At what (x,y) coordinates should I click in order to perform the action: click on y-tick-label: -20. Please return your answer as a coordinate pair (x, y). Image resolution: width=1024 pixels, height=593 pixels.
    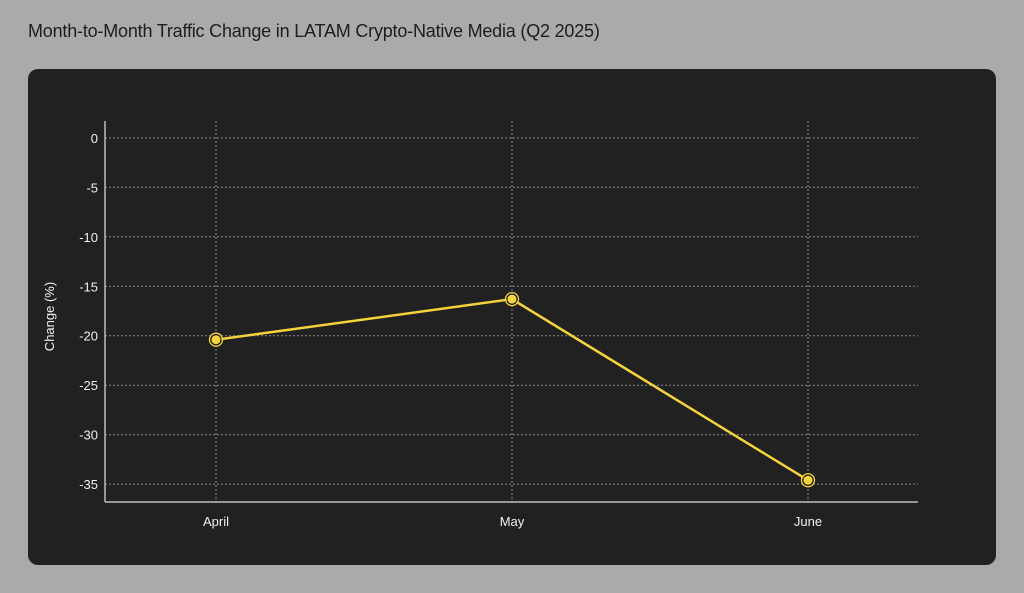
    Looking at the image, I should click on (88, 336).